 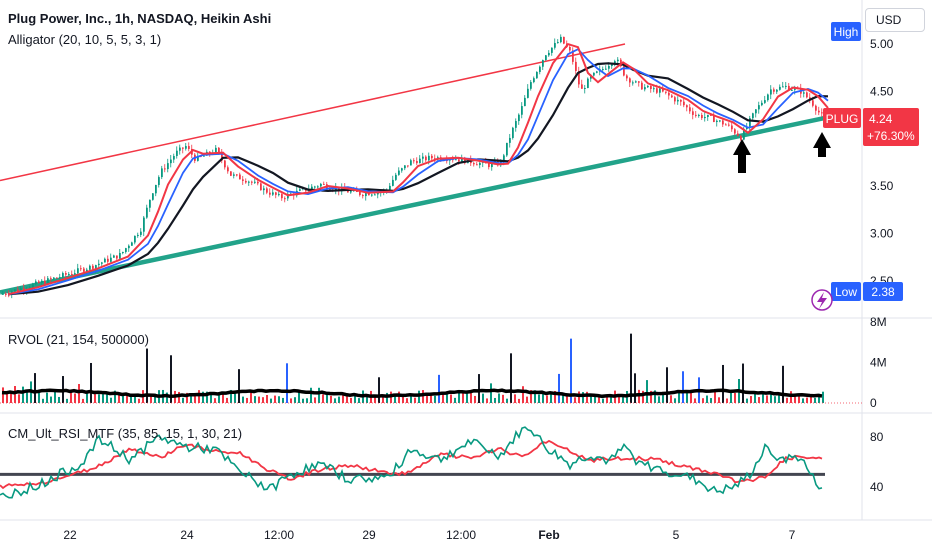 What do you see at coordinates (882, 186) in the screenshot?
I see `price-tick-label: 3.50` at bounding box center [882, 186].